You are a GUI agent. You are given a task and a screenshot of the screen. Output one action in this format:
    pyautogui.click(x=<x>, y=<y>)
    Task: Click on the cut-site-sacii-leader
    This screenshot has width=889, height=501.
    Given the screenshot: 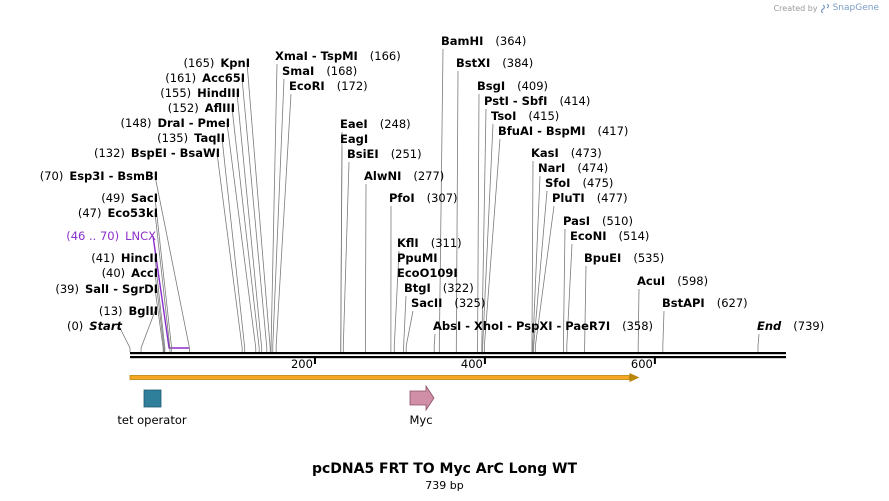 What is the action you would take?
    pyautogui.click(x=409, y=331)
    